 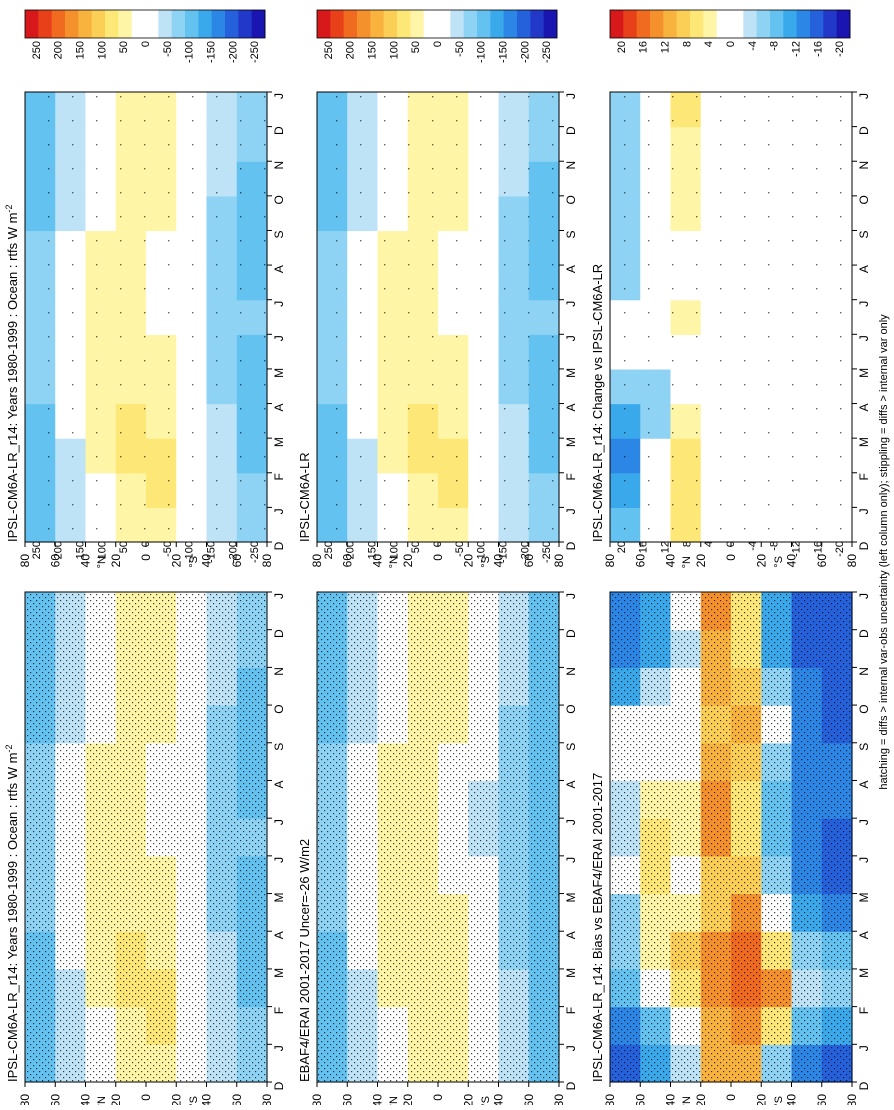 I want to click on colorbar-frame, so click(x=145, y=24).